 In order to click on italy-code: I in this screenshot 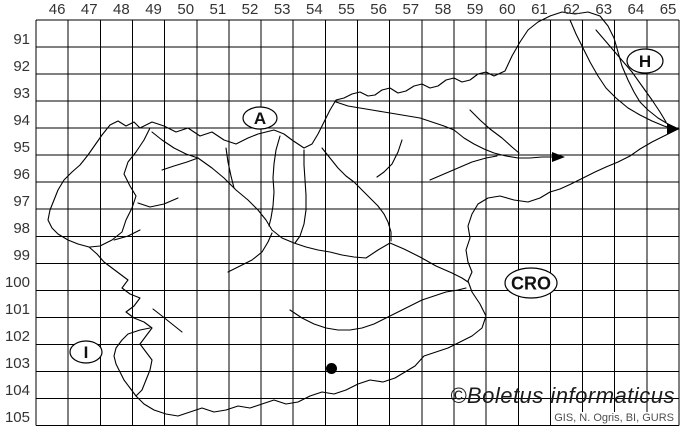, I will do `click(86, 352)`.